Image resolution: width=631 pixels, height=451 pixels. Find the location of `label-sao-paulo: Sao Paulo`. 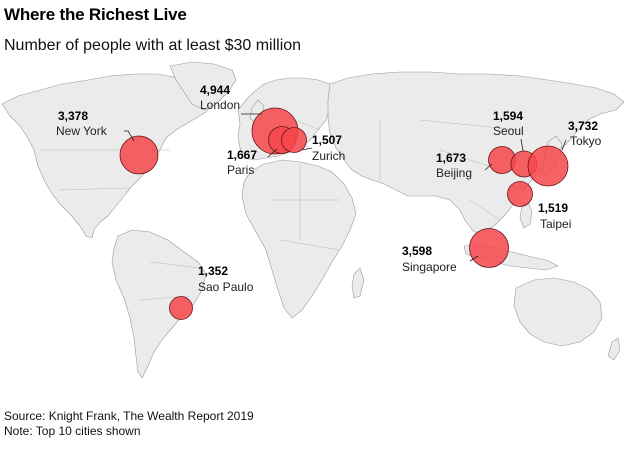

label-sao-paulo: Sao Paulo is located at coordinates (226, 287).